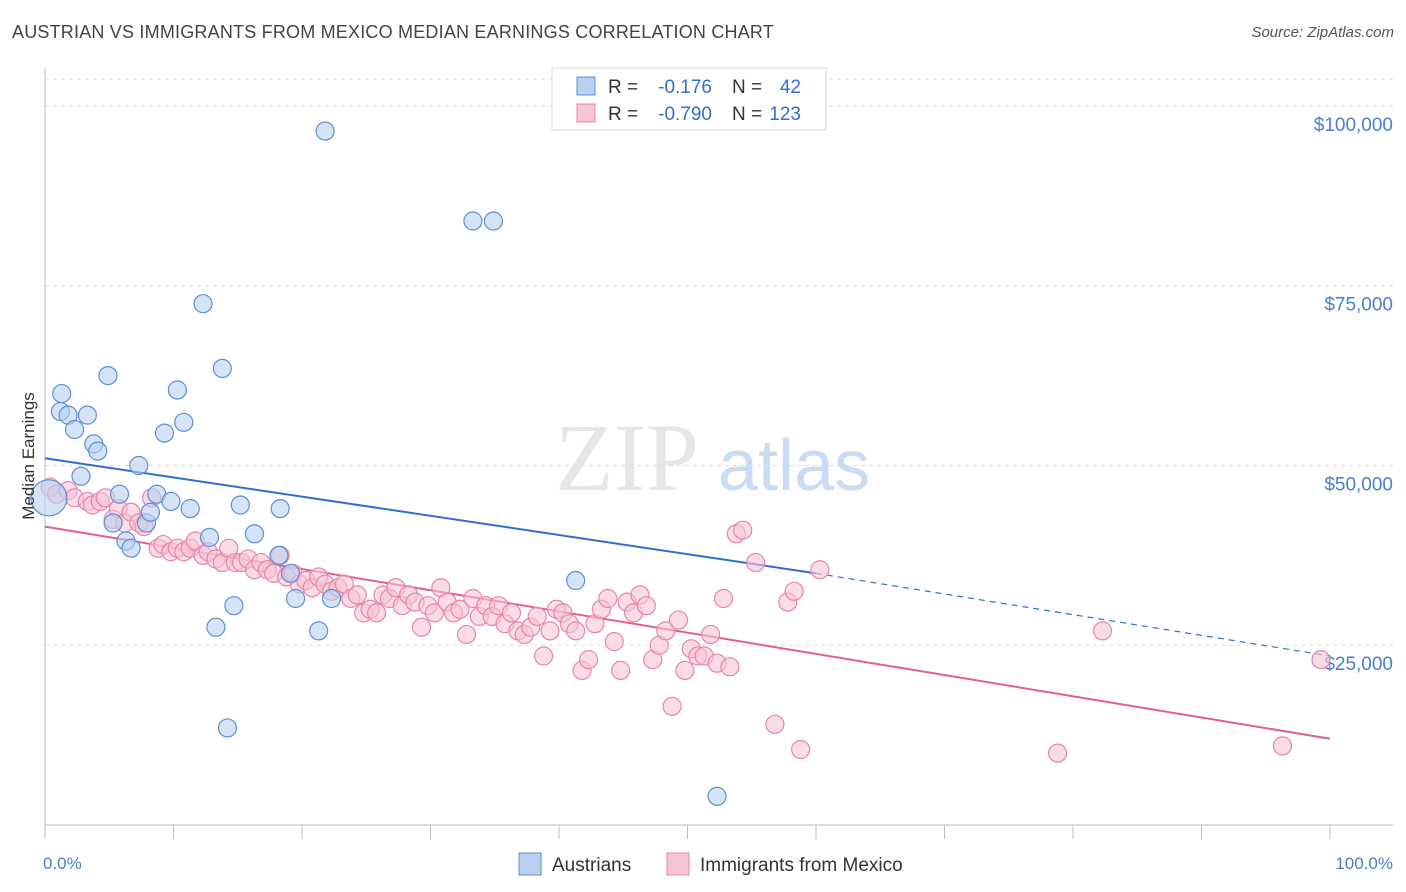 The image size is (1406, 892). What do you see at coordinates (530, 864) in the screenshot?
I see `series-legend-swatch-austrians` at bounding box center [530, 864].